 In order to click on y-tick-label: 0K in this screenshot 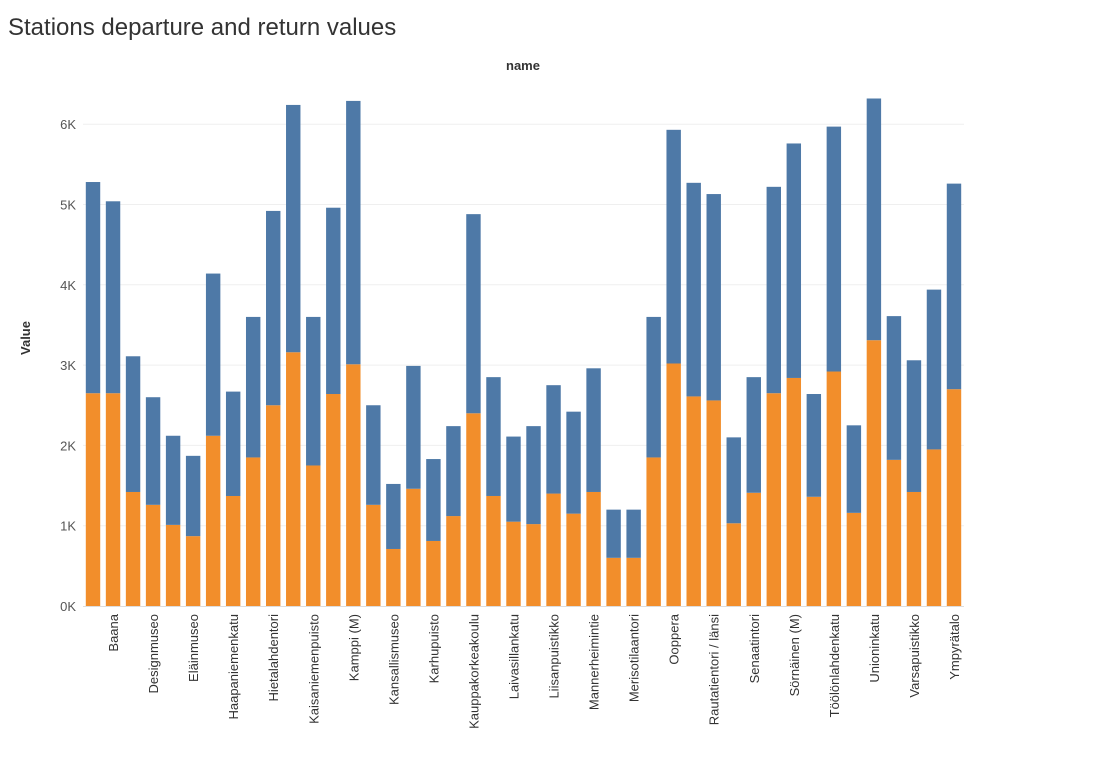, I will do `click(68, 606)`.